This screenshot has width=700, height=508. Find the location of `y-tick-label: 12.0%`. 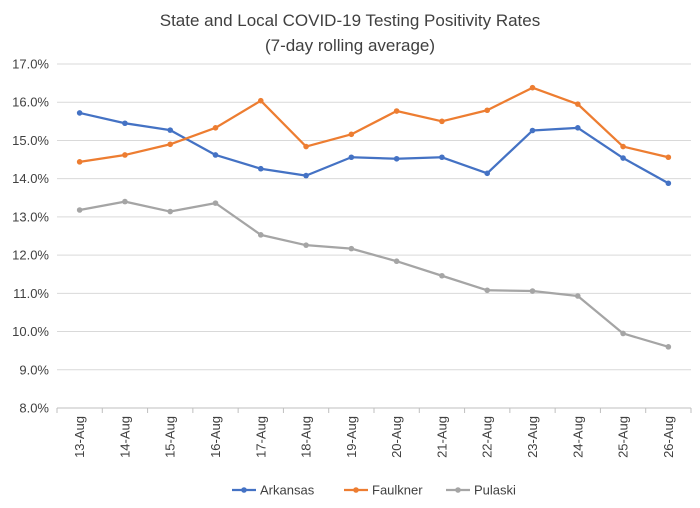

y-tick-label: 12.0% is located at coordinates (30, 255).